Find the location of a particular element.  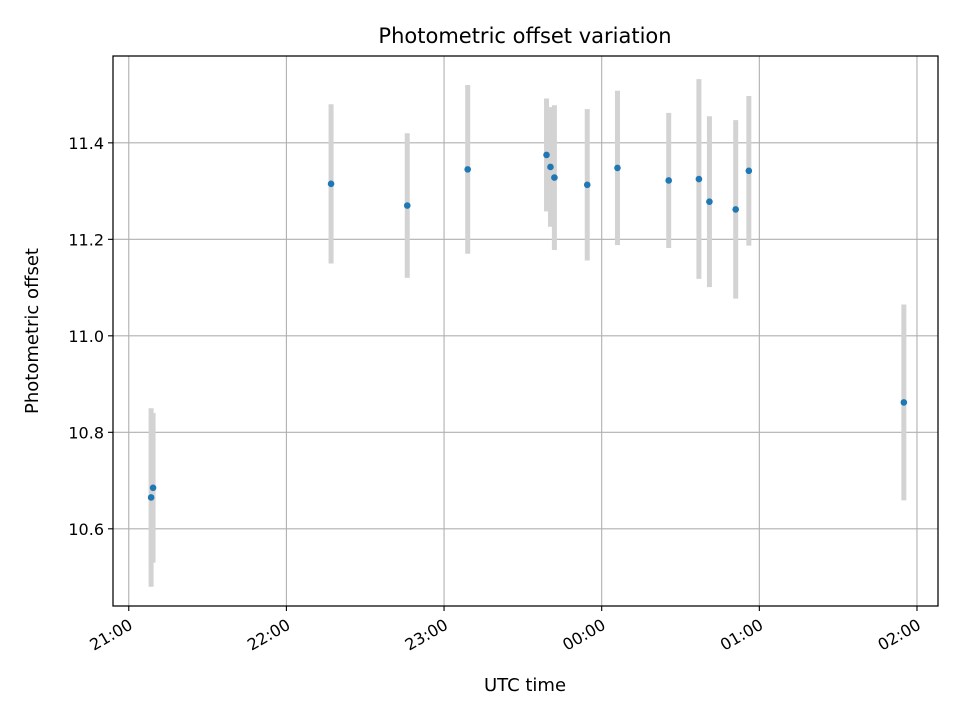

y-tick-label: 11.0 is located at coordinates (86, 336).